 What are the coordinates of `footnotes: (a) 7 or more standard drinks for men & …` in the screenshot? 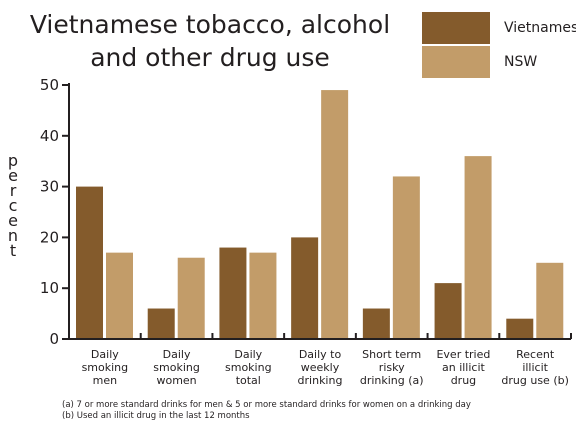 It's located at (266, 411).